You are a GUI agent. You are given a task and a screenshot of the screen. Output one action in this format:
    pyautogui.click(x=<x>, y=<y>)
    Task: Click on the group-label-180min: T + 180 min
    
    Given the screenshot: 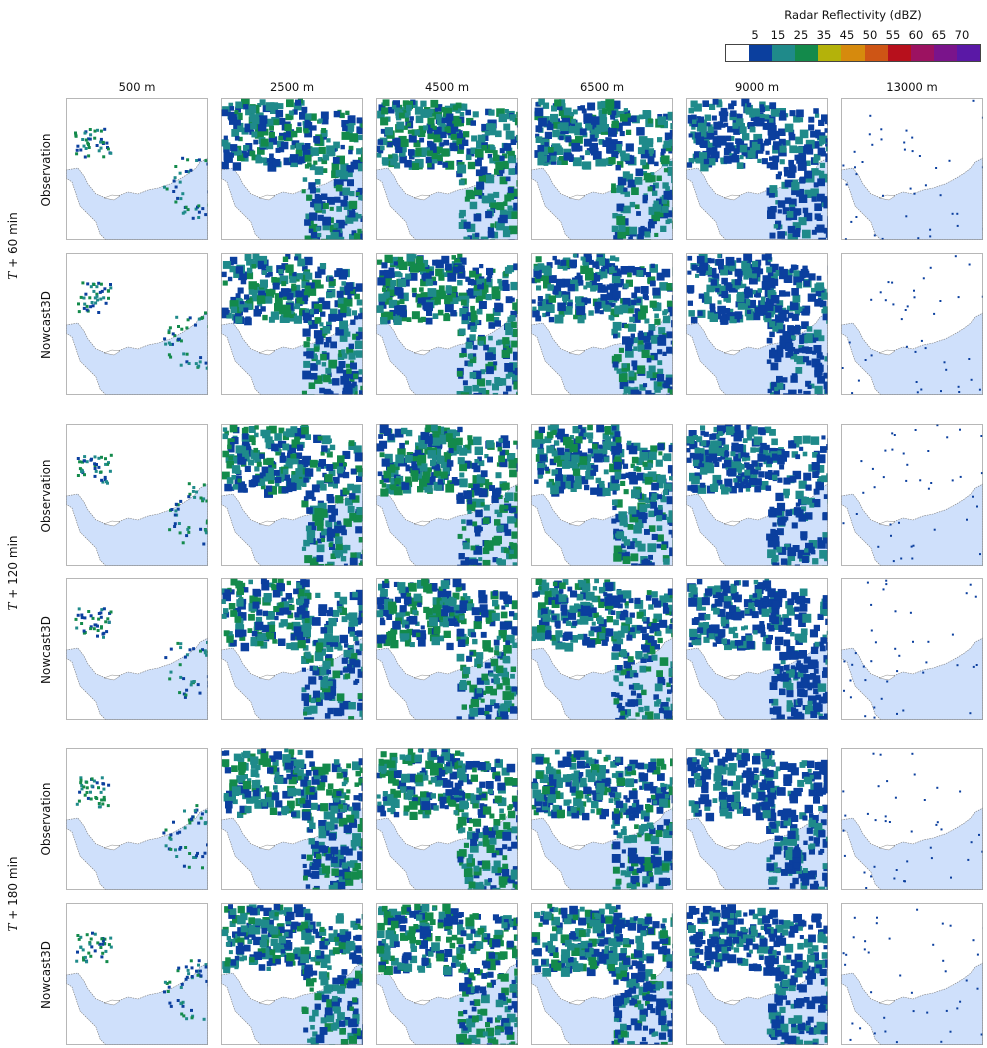 What is the action you would take?
    pyautogui.click(x=13, y=894)
    